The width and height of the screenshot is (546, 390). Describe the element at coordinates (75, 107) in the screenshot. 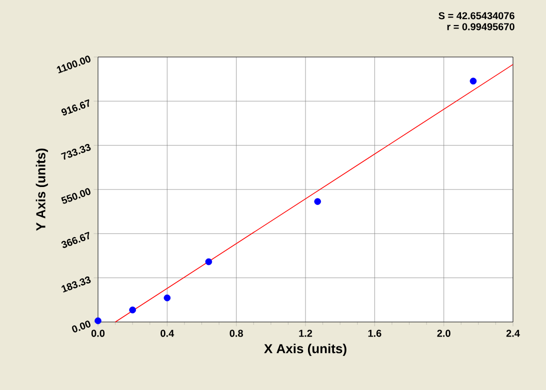

I see `y-tick-label: 916.67` at that location.